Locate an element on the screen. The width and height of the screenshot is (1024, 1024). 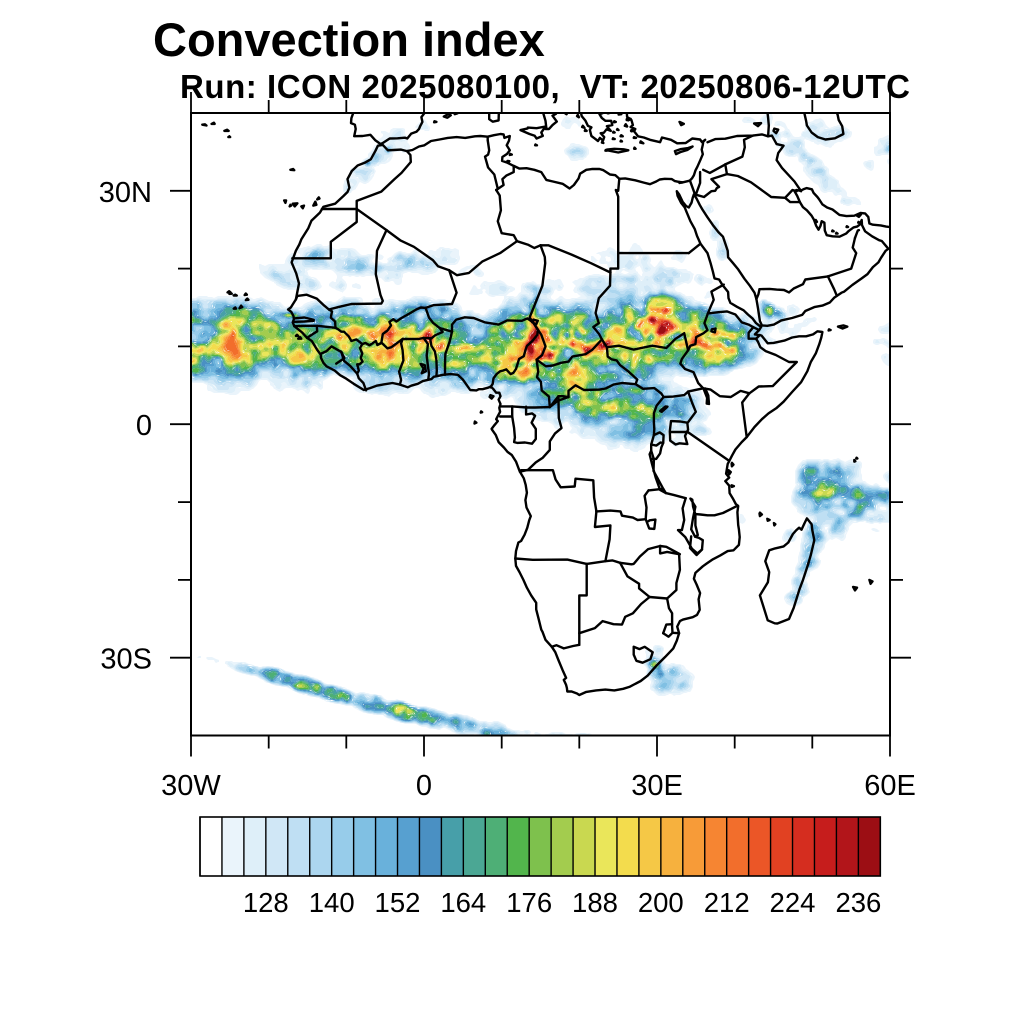
svg-text: 212 is located at coordinates (727, 902).